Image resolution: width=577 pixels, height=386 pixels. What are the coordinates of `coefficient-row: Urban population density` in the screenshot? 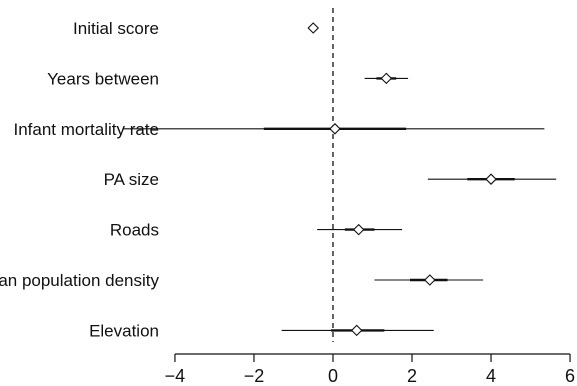 It's located at (242, 280).